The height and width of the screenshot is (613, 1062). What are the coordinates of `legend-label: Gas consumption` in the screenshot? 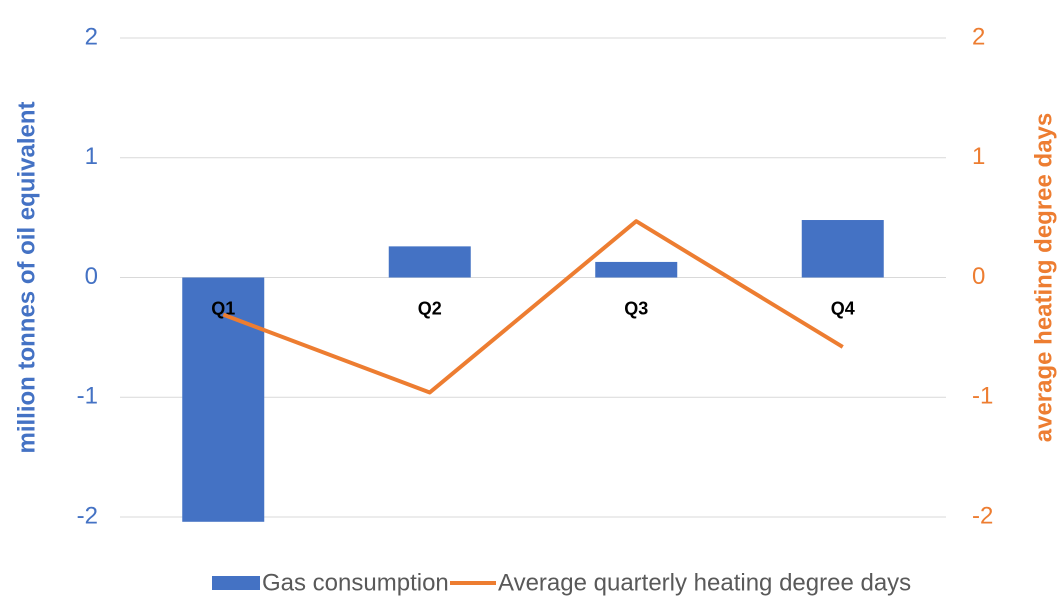 It's located at (355, 582).